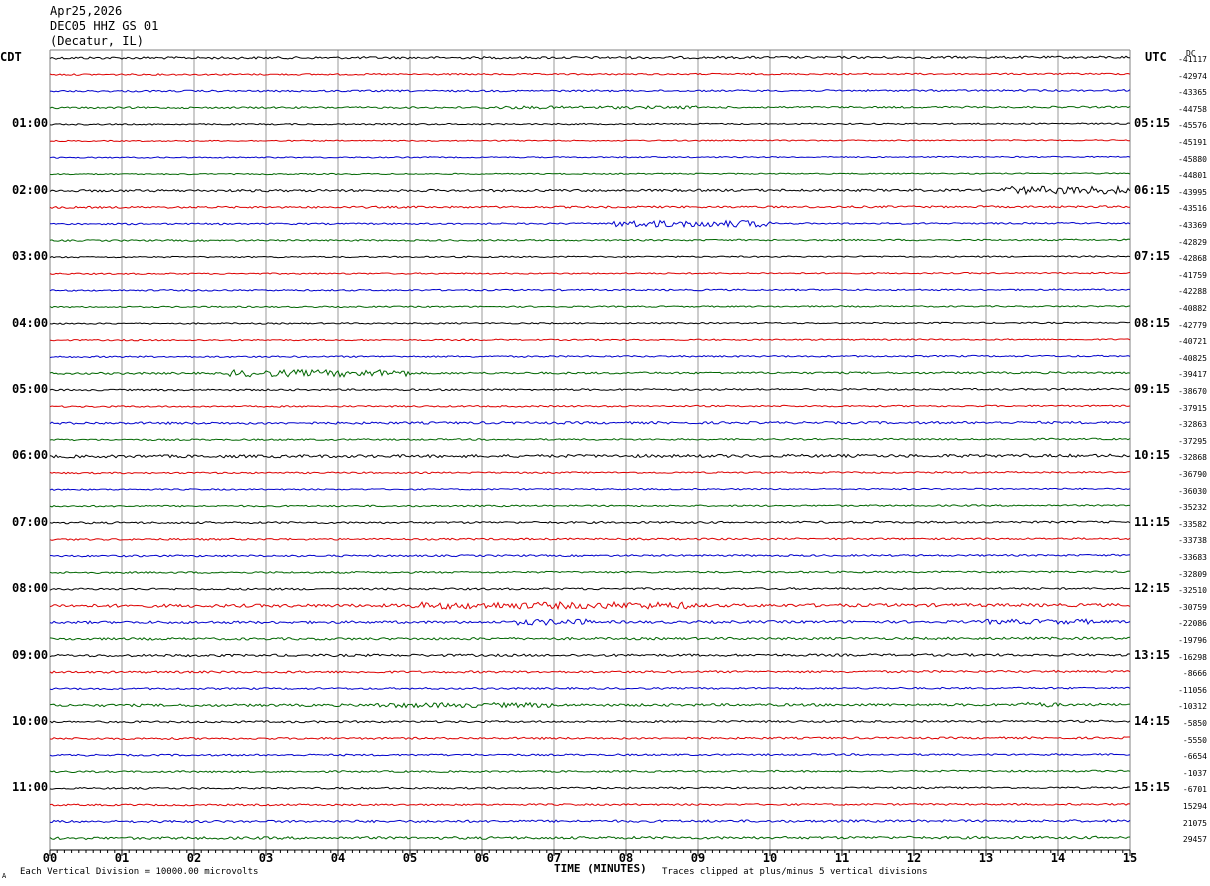  What do you see at coordinates (1152, 189) in the screenshot?
I see `right-hour-label: 06:15` at bounding box center [1152, 189].